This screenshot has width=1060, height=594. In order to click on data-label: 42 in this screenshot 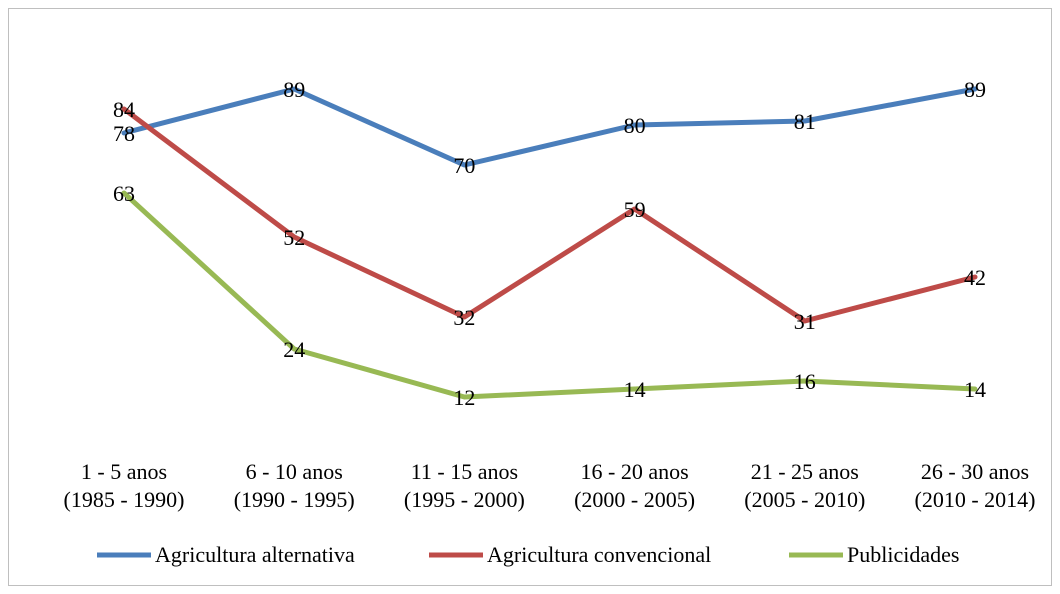, I will do `click(975, 277)`.